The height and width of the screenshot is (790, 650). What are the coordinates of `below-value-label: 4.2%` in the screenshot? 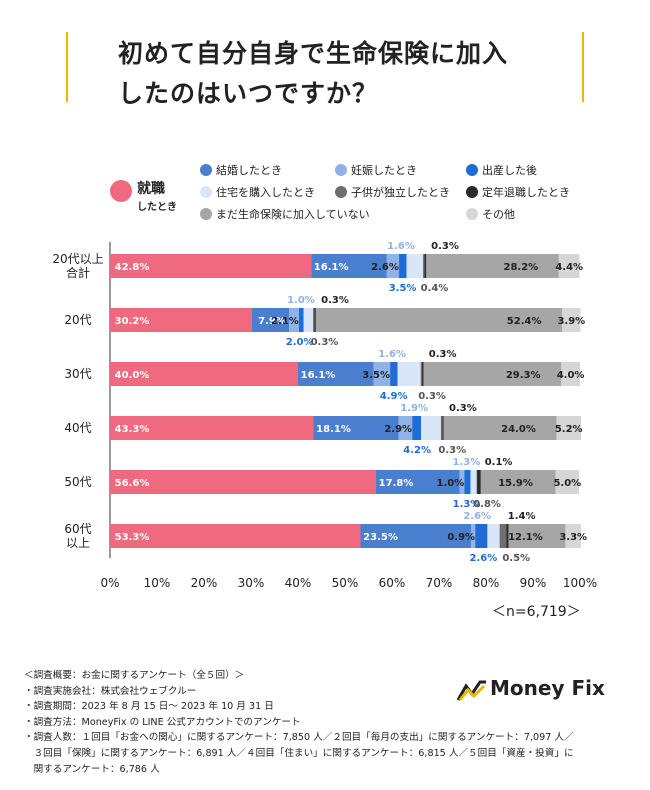 It's located at (417, 450).